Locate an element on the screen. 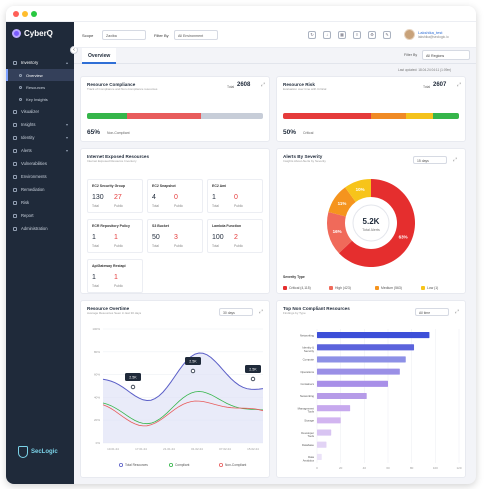 Image resolution: width=485 pixels, height=489 pixels. compliant-line is located at coordinates (183, 408).